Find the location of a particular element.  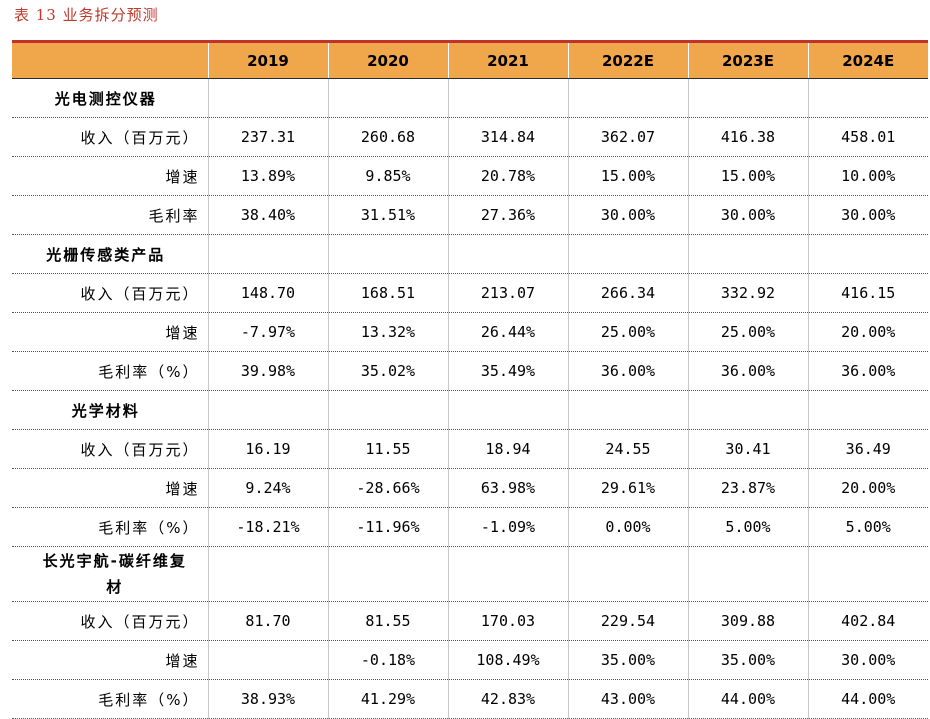

value-cell-2019: 38.93% is located at coordinates (267, 699).